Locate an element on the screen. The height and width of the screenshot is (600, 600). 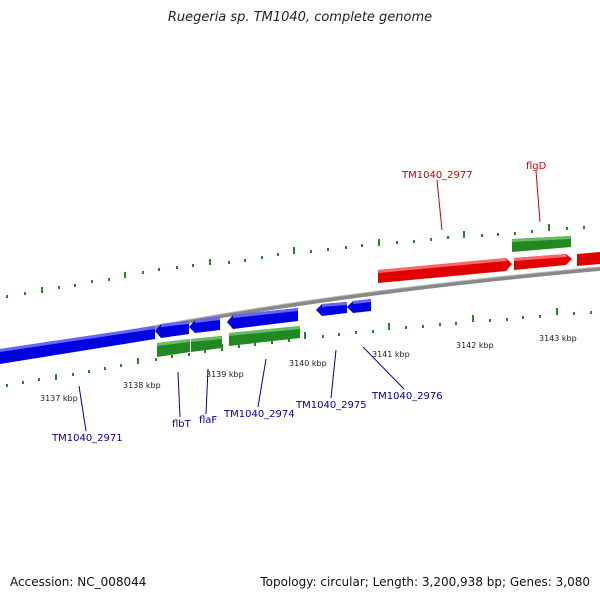
upper-tick-track is located at coordinates (295, 261).